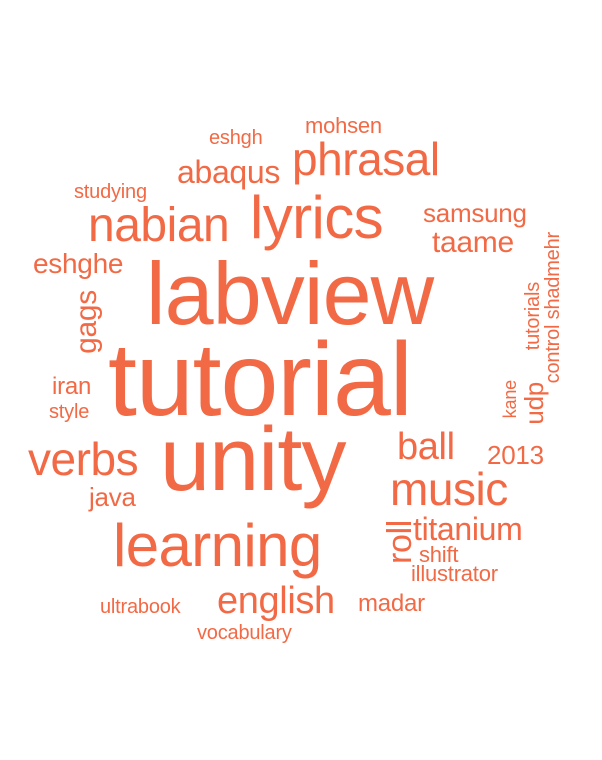 The width and height of the screenshot is (602, 760). Describe the element at coordinates (78, 263) in the screenshot. I see `word-eshghe: eshghe` at that location.